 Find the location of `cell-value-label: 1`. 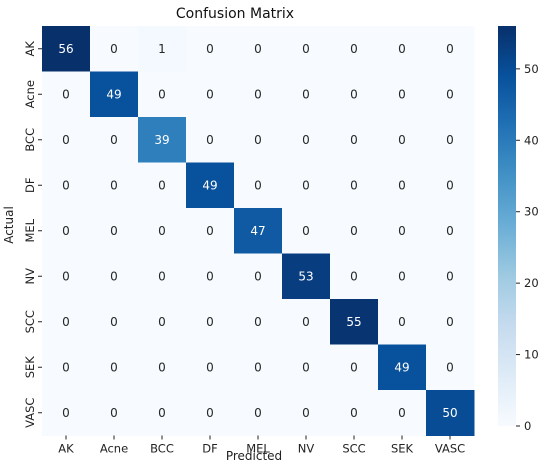

cell-value-label: 1 is located at coordinates (162, 49).